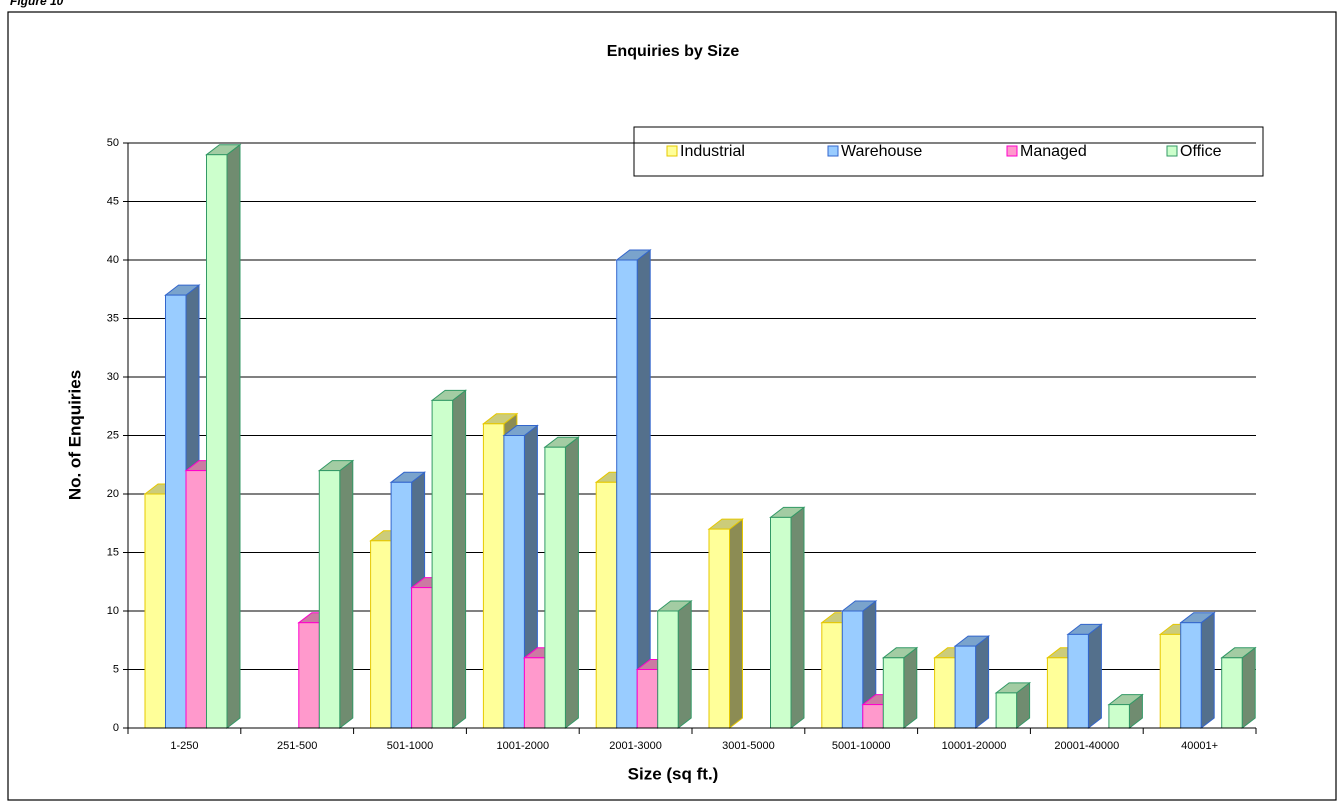  Describe the element at coordinates (37, 4) in the screenshot. I see `figure-label: Figure 10` at that location.